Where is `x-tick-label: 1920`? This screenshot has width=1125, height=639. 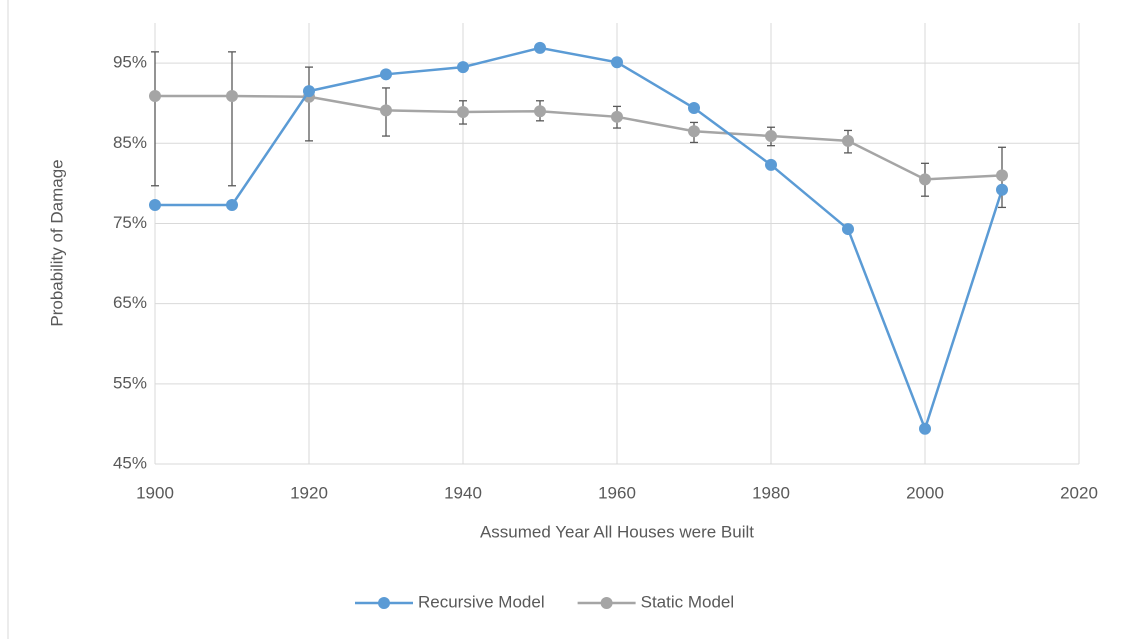 x-tick-label: 1920 is located at coordinates (309, 492).